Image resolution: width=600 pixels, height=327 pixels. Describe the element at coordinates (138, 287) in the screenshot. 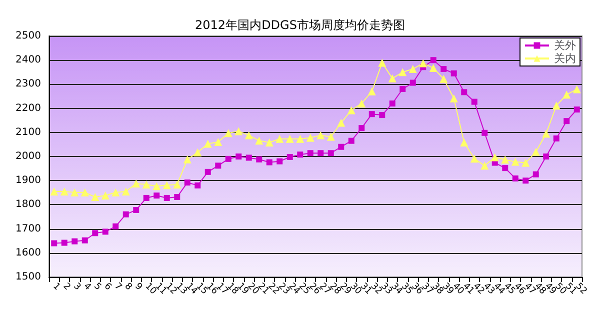

I see `x-tick-label: 9` at that location.